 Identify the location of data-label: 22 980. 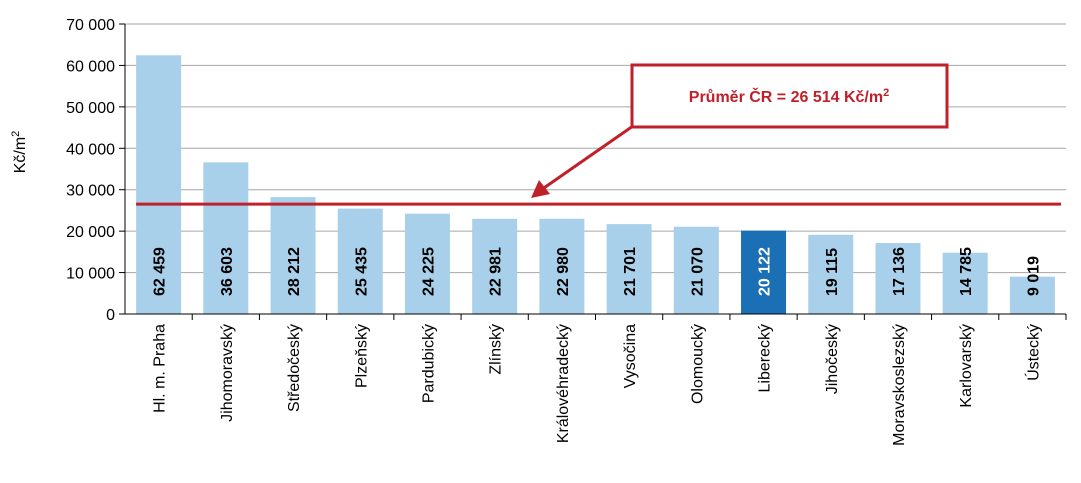
(563, 271).